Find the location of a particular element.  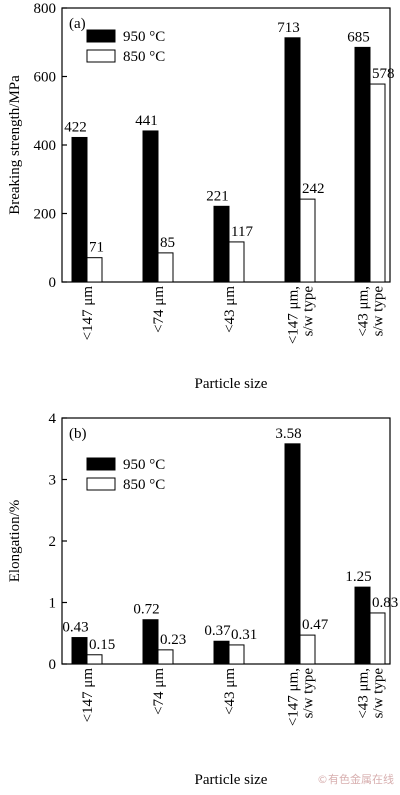

data-label-a-series1: 685 is located at coordinates (358, 37).